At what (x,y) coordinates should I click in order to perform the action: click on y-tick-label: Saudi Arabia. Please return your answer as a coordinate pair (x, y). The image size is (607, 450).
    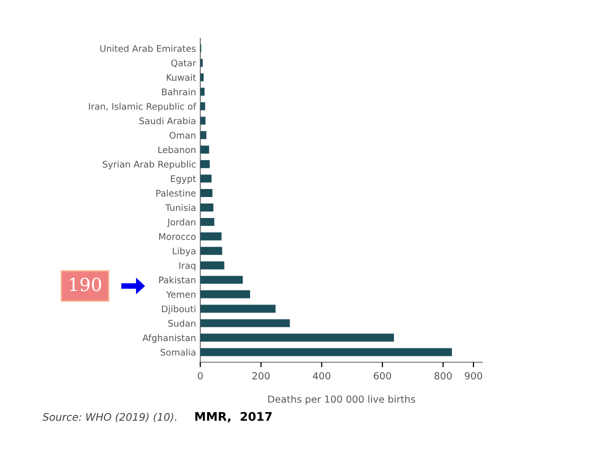
    Looking at the image, I should click on (167, 120).